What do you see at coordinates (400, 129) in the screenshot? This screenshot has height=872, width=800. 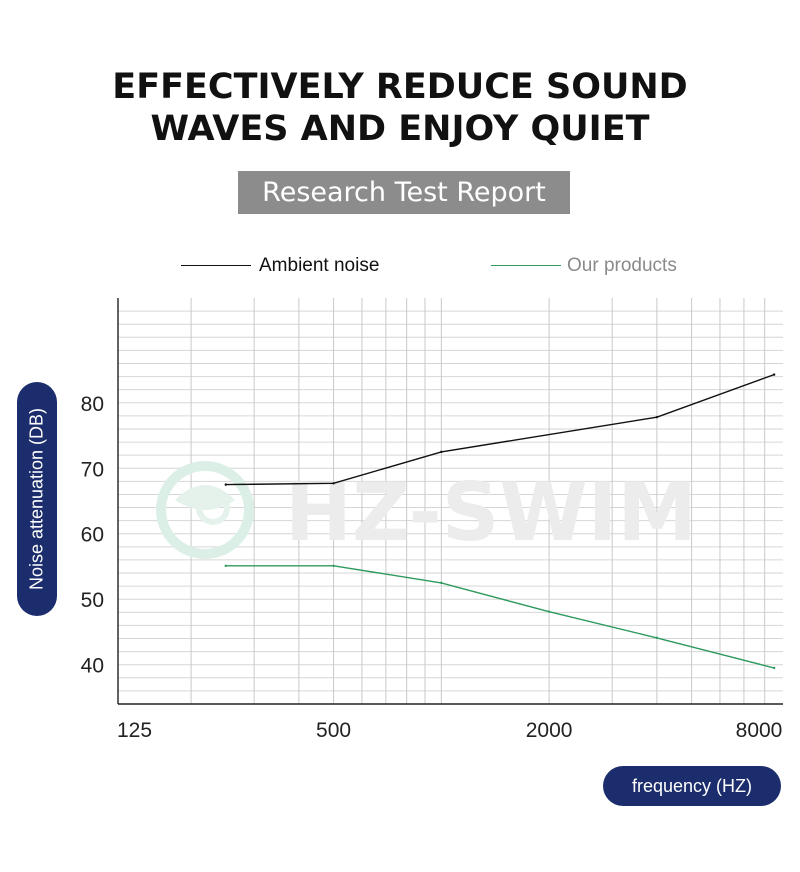 I see `headline-line-2: WAVES AND ENJOY QUIET` at bounding box center [400, 129].